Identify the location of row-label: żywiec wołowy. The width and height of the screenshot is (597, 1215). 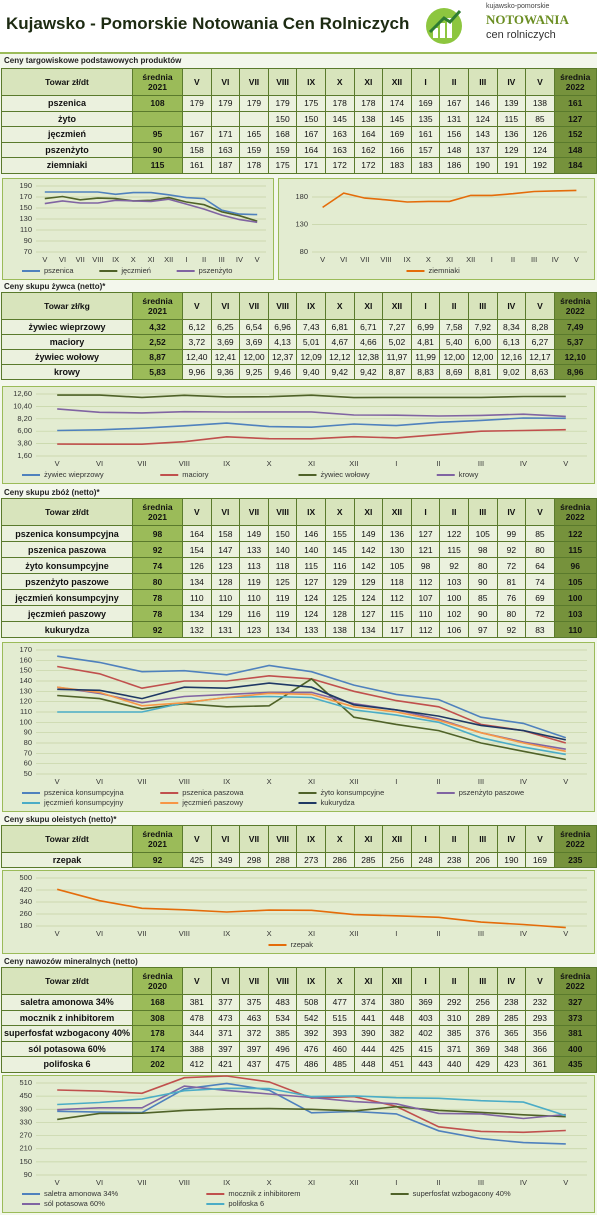
(67, 357).